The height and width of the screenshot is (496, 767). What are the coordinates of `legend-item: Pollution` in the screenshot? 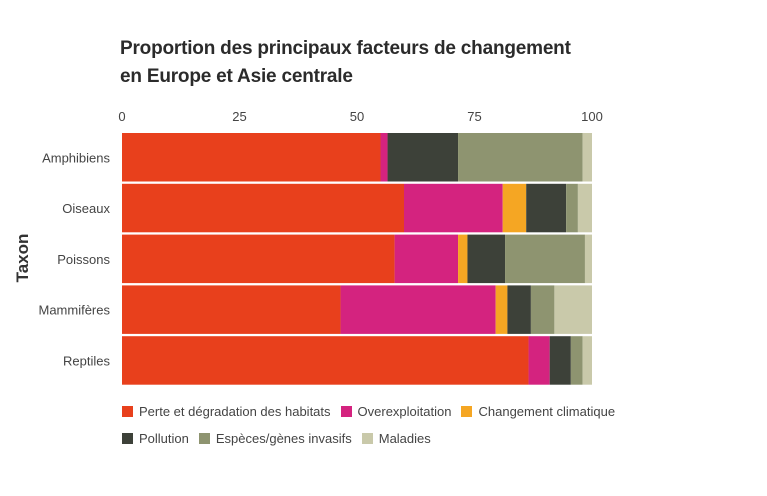 It's located at (155, 438).